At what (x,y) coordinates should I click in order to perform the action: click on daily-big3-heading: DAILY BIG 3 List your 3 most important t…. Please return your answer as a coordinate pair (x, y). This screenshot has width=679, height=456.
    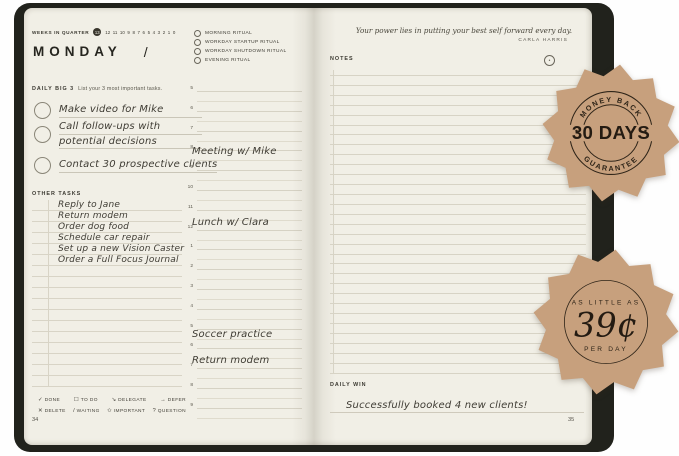
    Looking at the image, I should click on (97, 89).